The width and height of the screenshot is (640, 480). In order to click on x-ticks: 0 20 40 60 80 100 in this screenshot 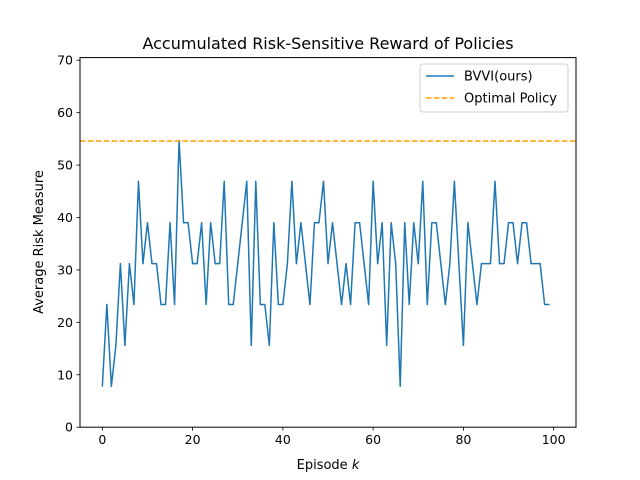, I will do `click(332, 437)`.